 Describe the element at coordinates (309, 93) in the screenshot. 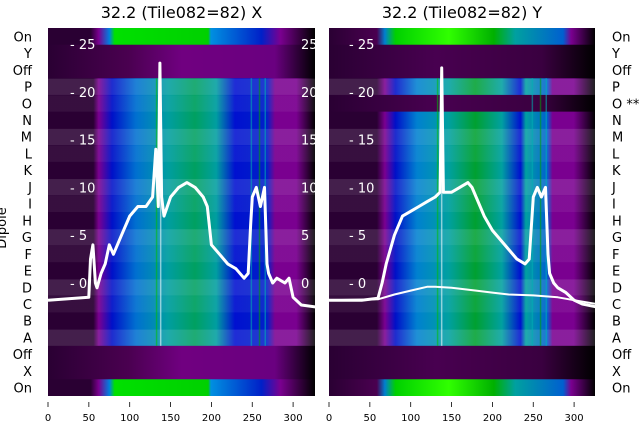

I see `inner-y-tick-right: 20` at that location.